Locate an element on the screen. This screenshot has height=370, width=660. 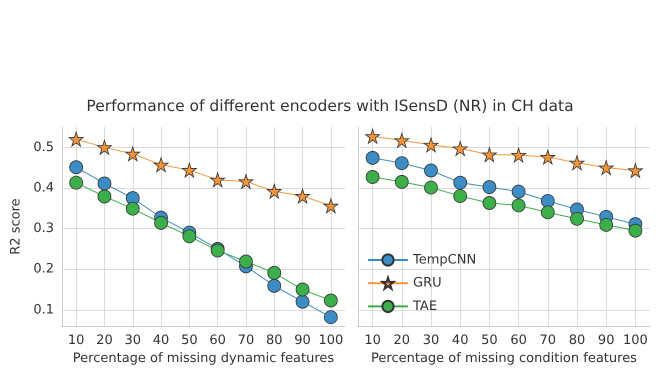
legend-label: GRU is located at coordinates (427, 283).